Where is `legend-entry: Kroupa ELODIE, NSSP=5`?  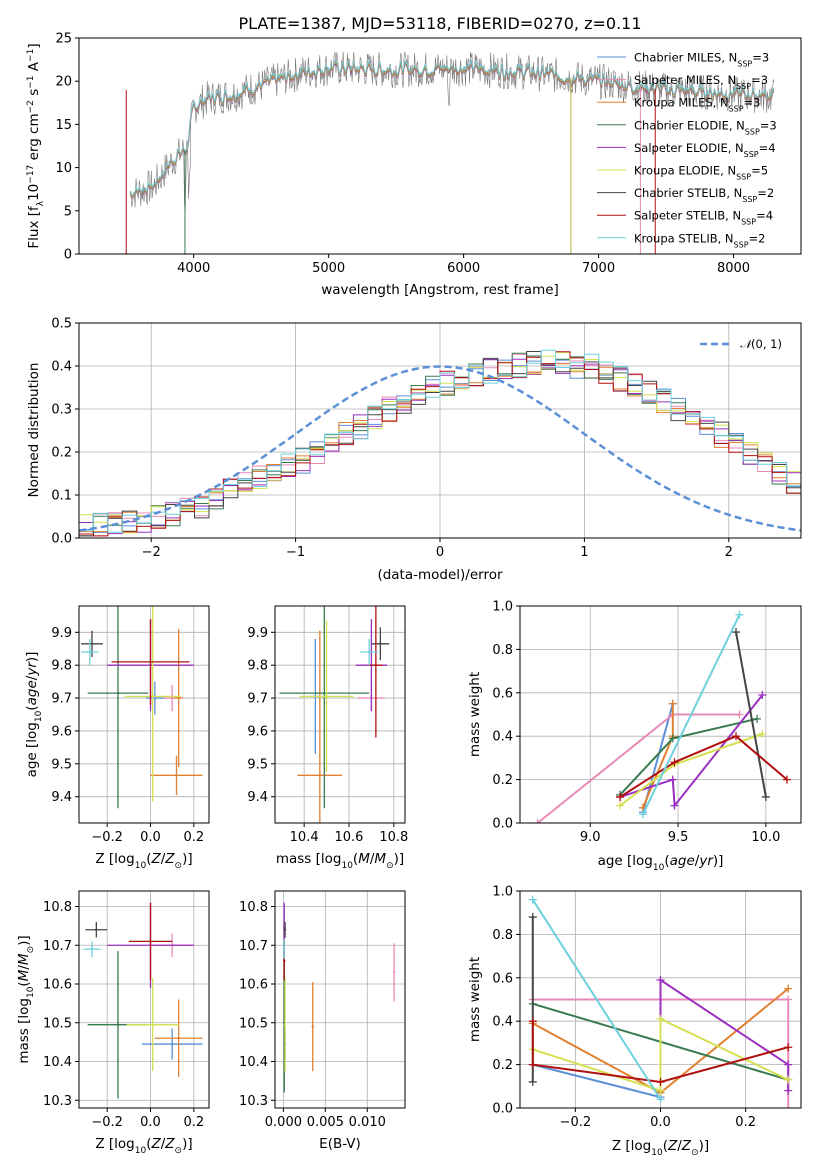
legend-entry: Kroupa ELODIE, NSSP=5 is located at coordinates (701, 173).